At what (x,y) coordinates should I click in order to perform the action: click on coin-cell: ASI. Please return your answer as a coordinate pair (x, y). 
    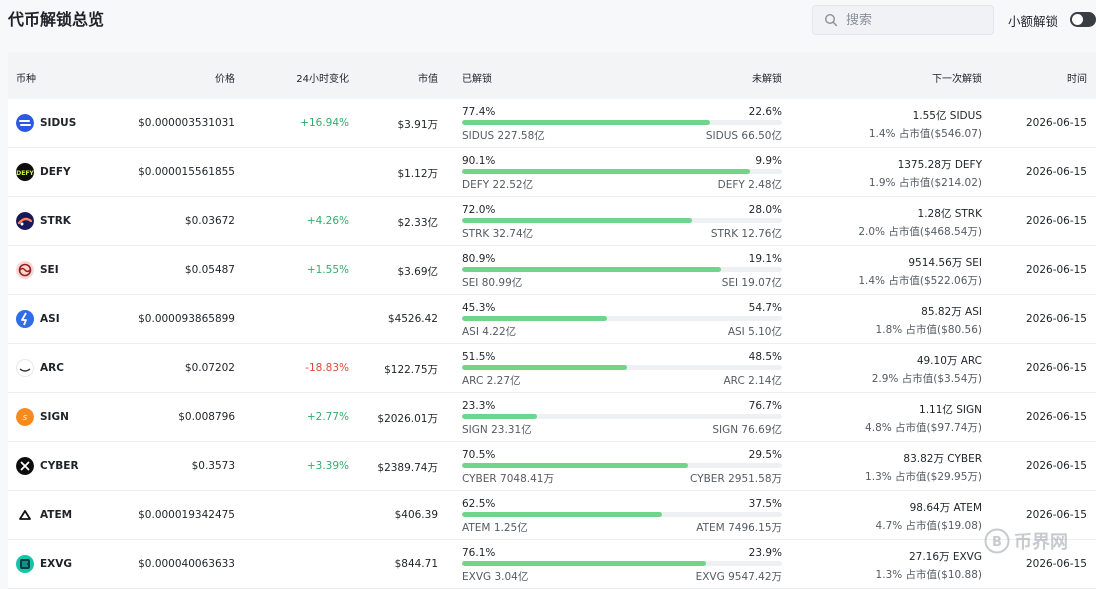
    Looking at the image, I should click on (38, 319).